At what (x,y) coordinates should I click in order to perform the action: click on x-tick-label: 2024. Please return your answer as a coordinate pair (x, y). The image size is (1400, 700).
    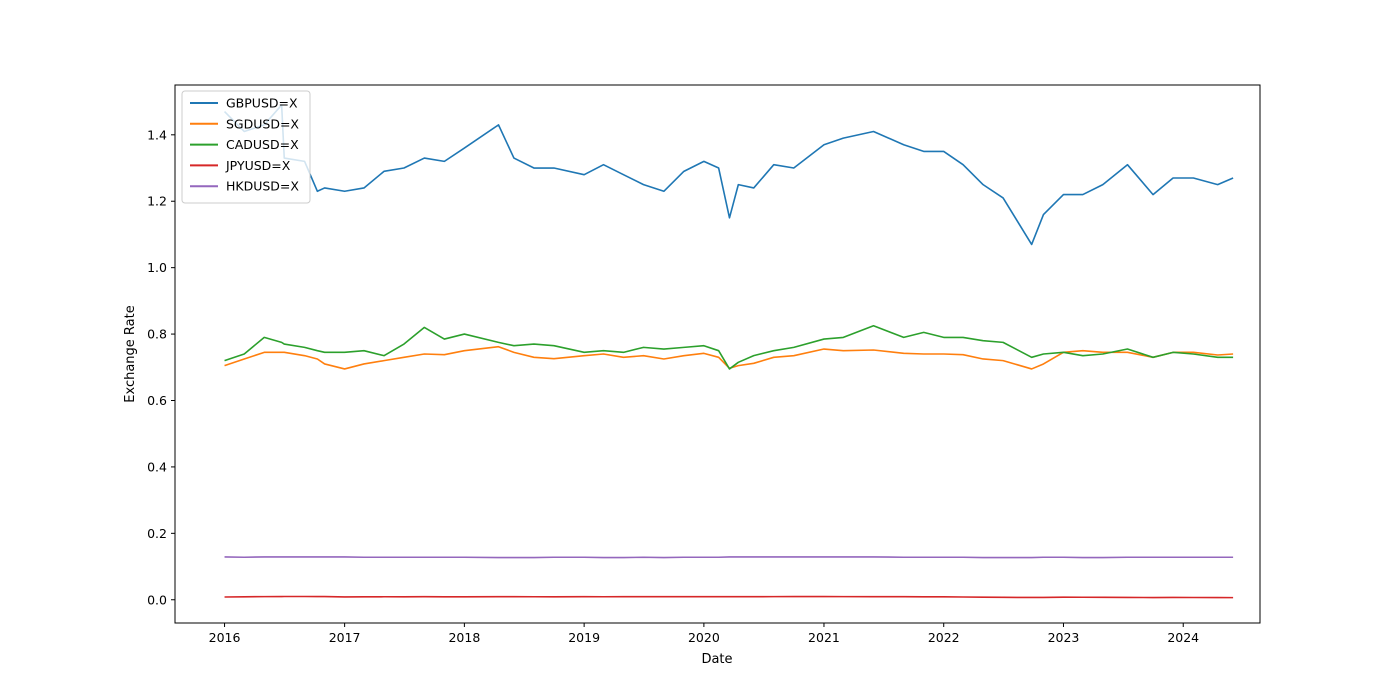
    Looking at the image, I should click on (1183, 637).